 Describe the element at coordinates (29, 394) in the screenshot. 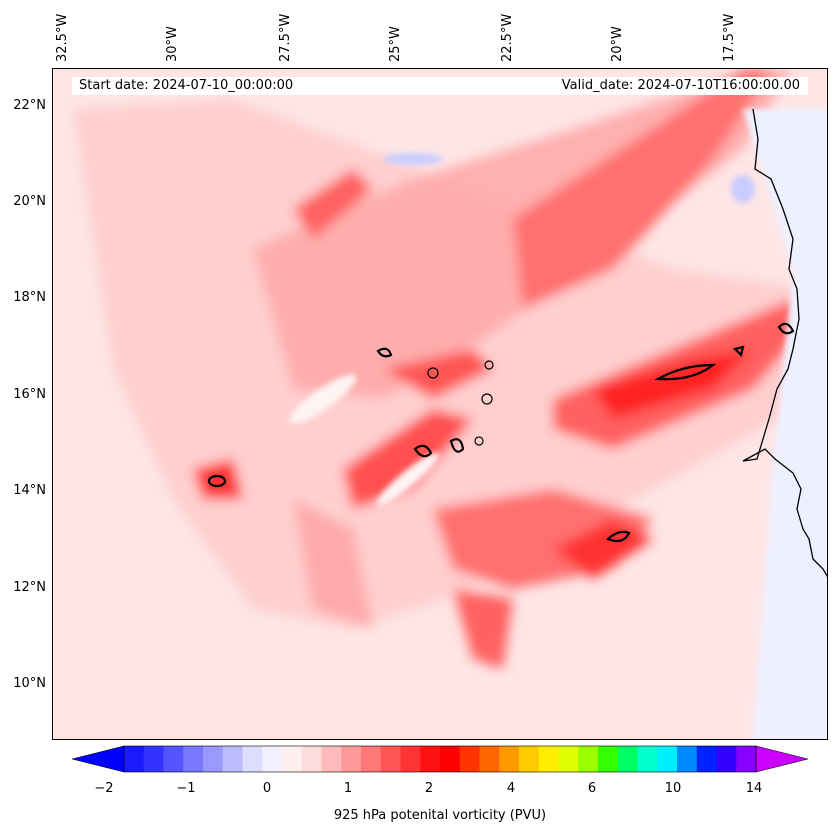

I see `latitude-label: 16°N` at that location.